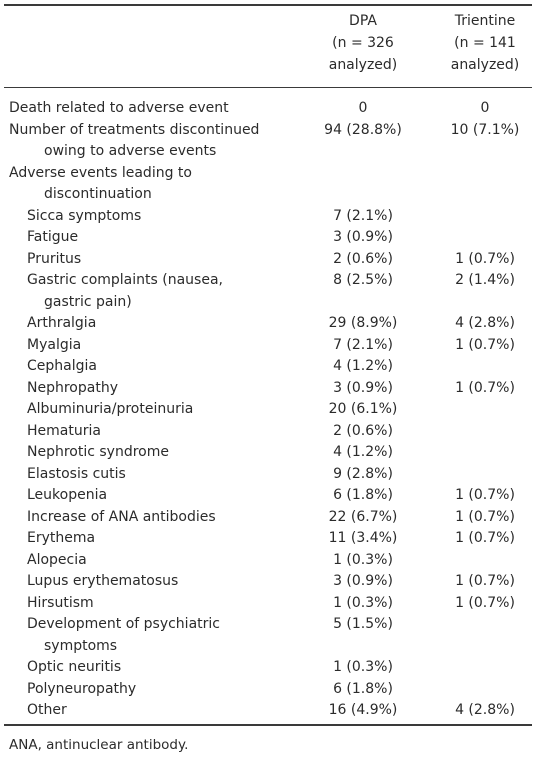  What do you see at coordinates (72, 387) in the screenshot?
I see `row-label: Nephropathy` at bounding box center [72, 387].